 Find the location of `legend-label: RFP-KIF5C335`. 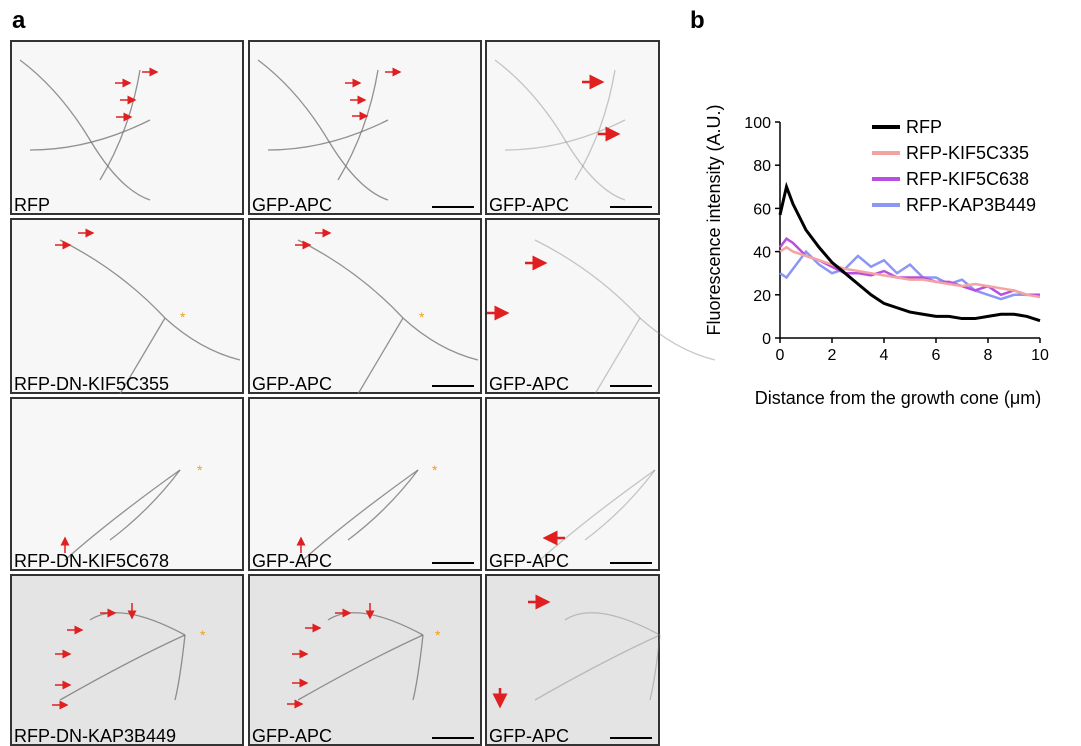

legend-label: RFP-KIF5C335 is located at coordinates (967, 153).